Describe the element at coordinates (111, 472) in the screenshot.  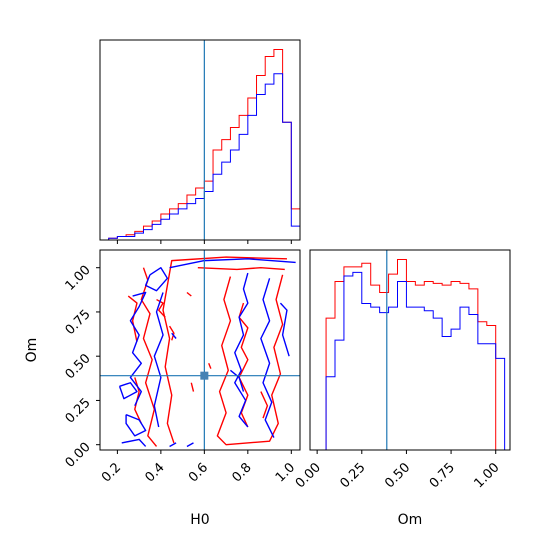
I see `contour-x-tick-label: 0.2` at that location.